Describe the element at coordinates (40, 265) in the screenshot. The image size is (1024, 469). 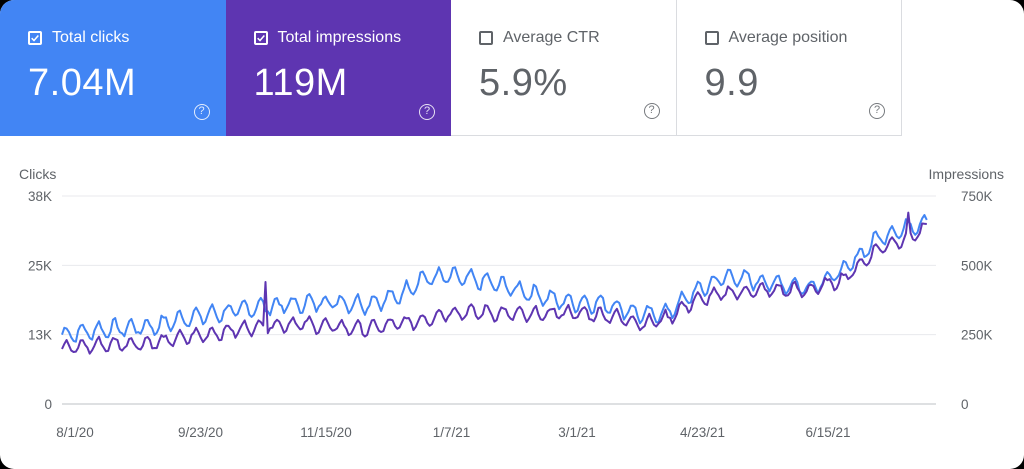
I see `left-tick-label: 25K` at that location.